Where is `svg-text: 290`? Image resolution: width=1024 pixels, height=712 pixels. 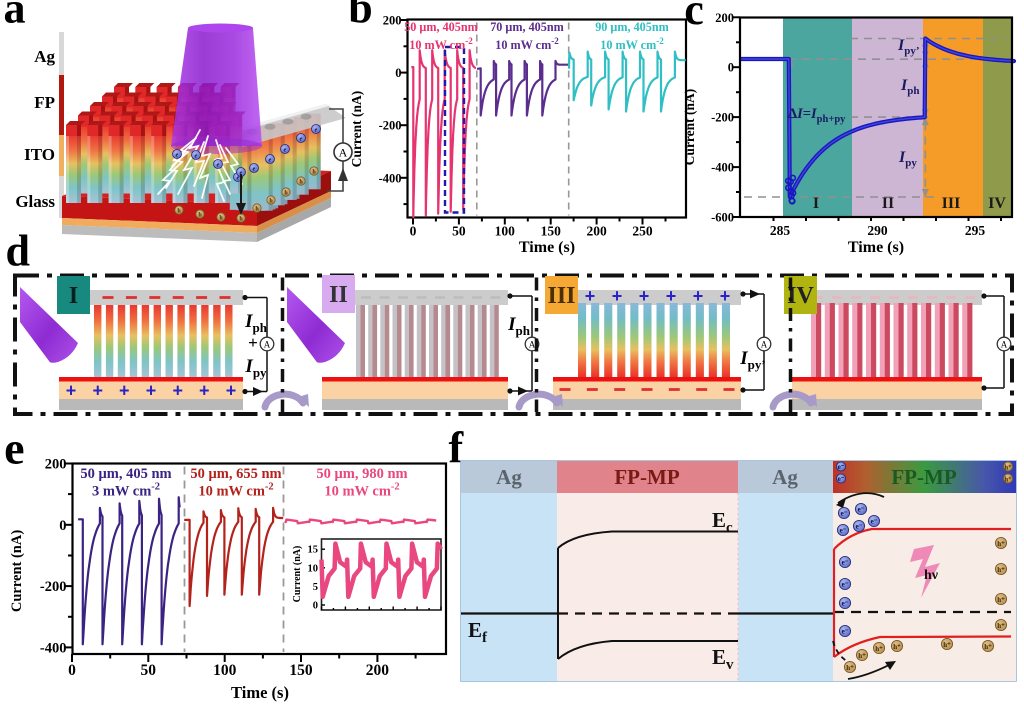 svg-text: 290 is located at coordinates (877, 230).